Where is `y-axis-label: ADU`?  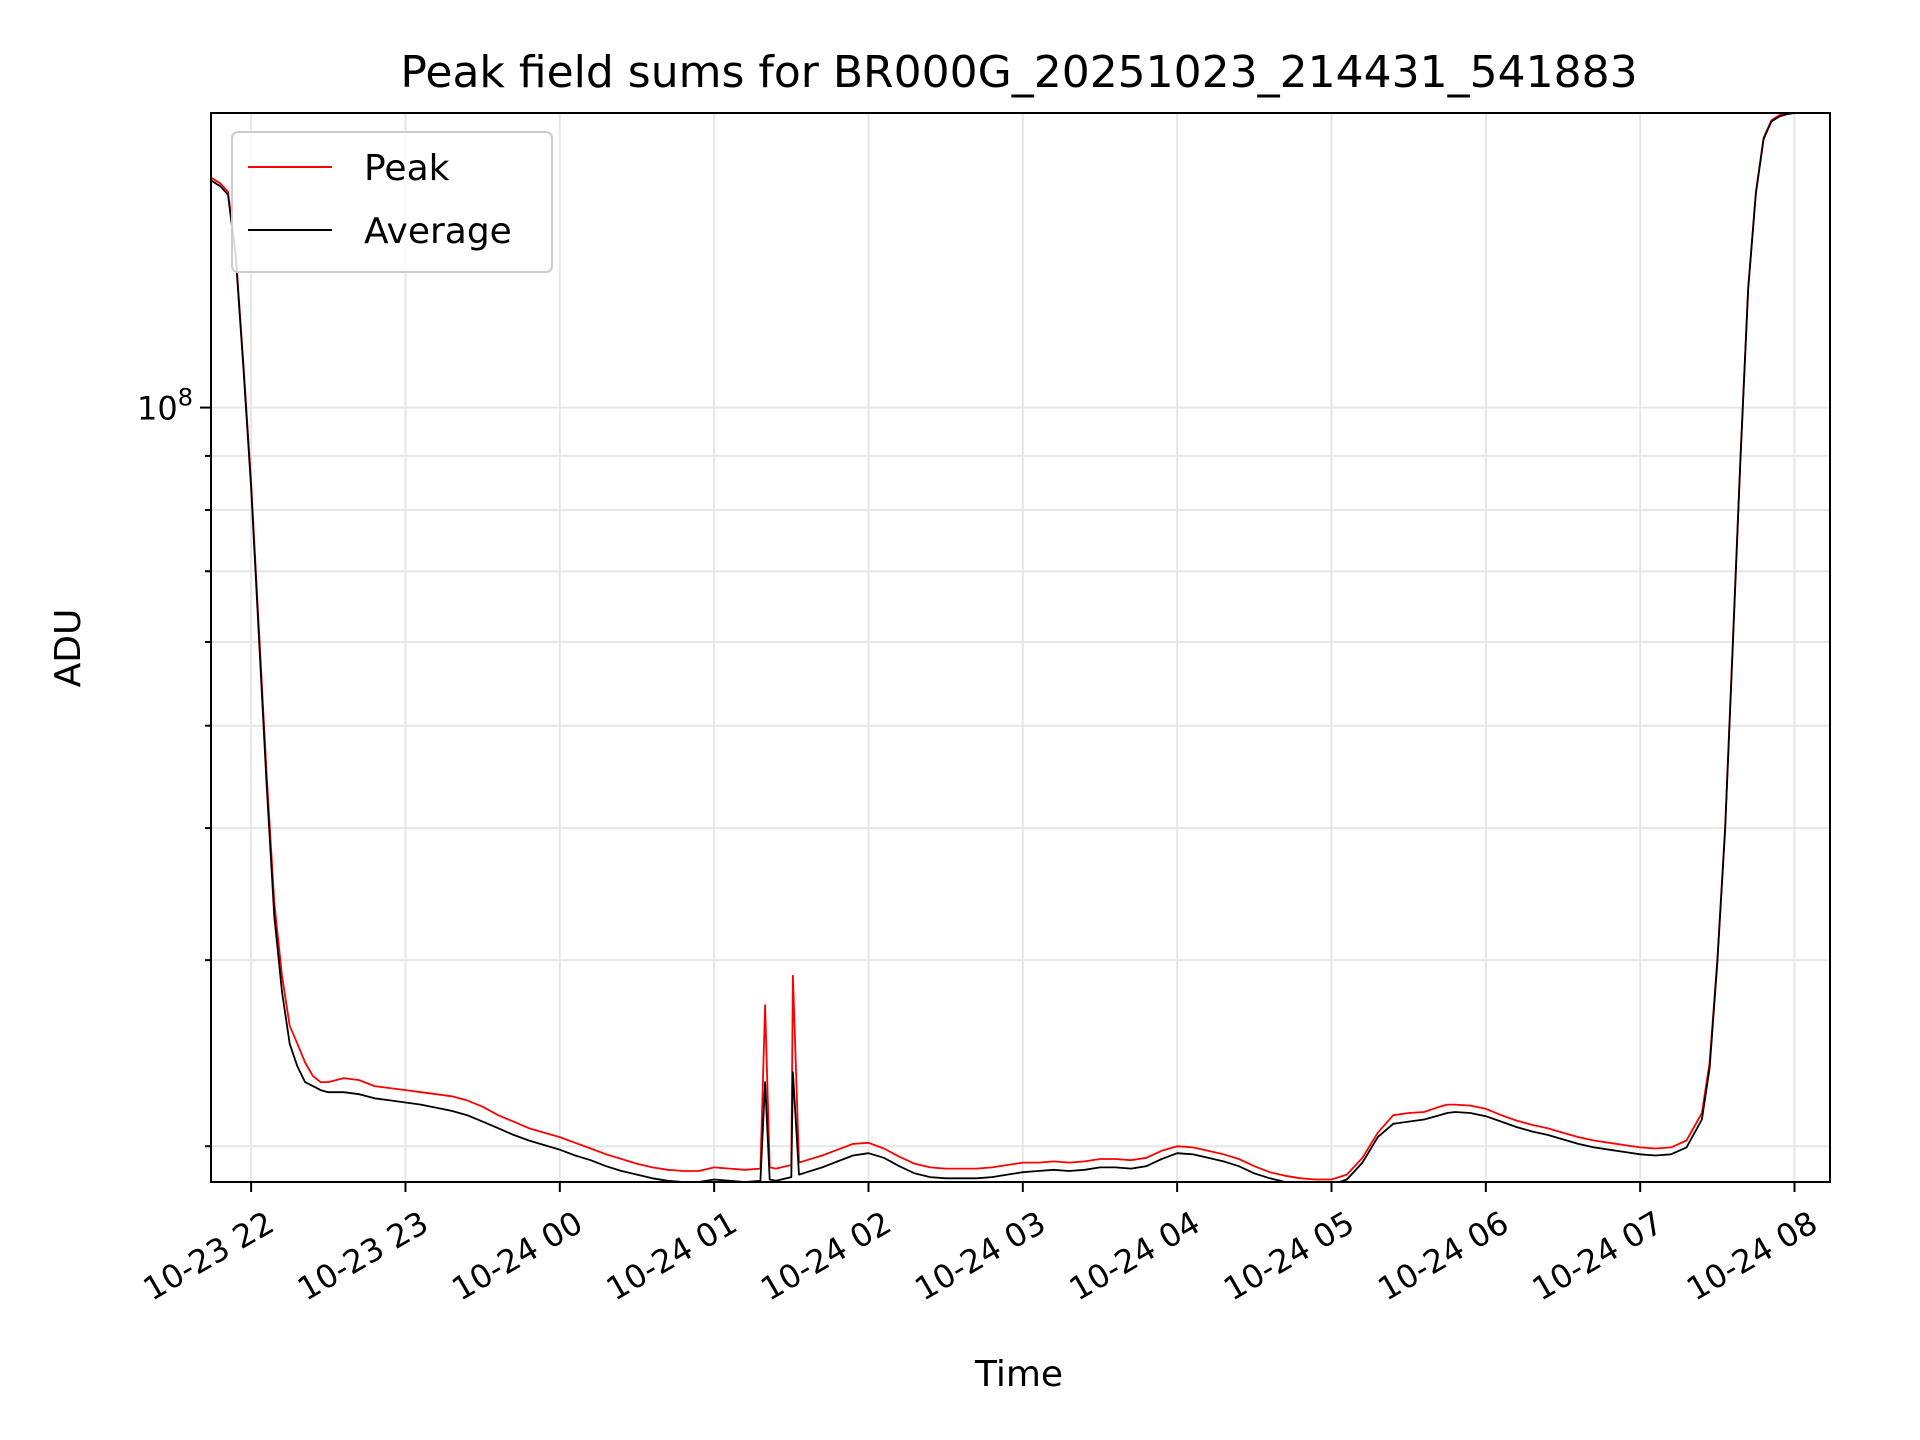
y-axis-label: ADU is located at coordinates (68, 648).